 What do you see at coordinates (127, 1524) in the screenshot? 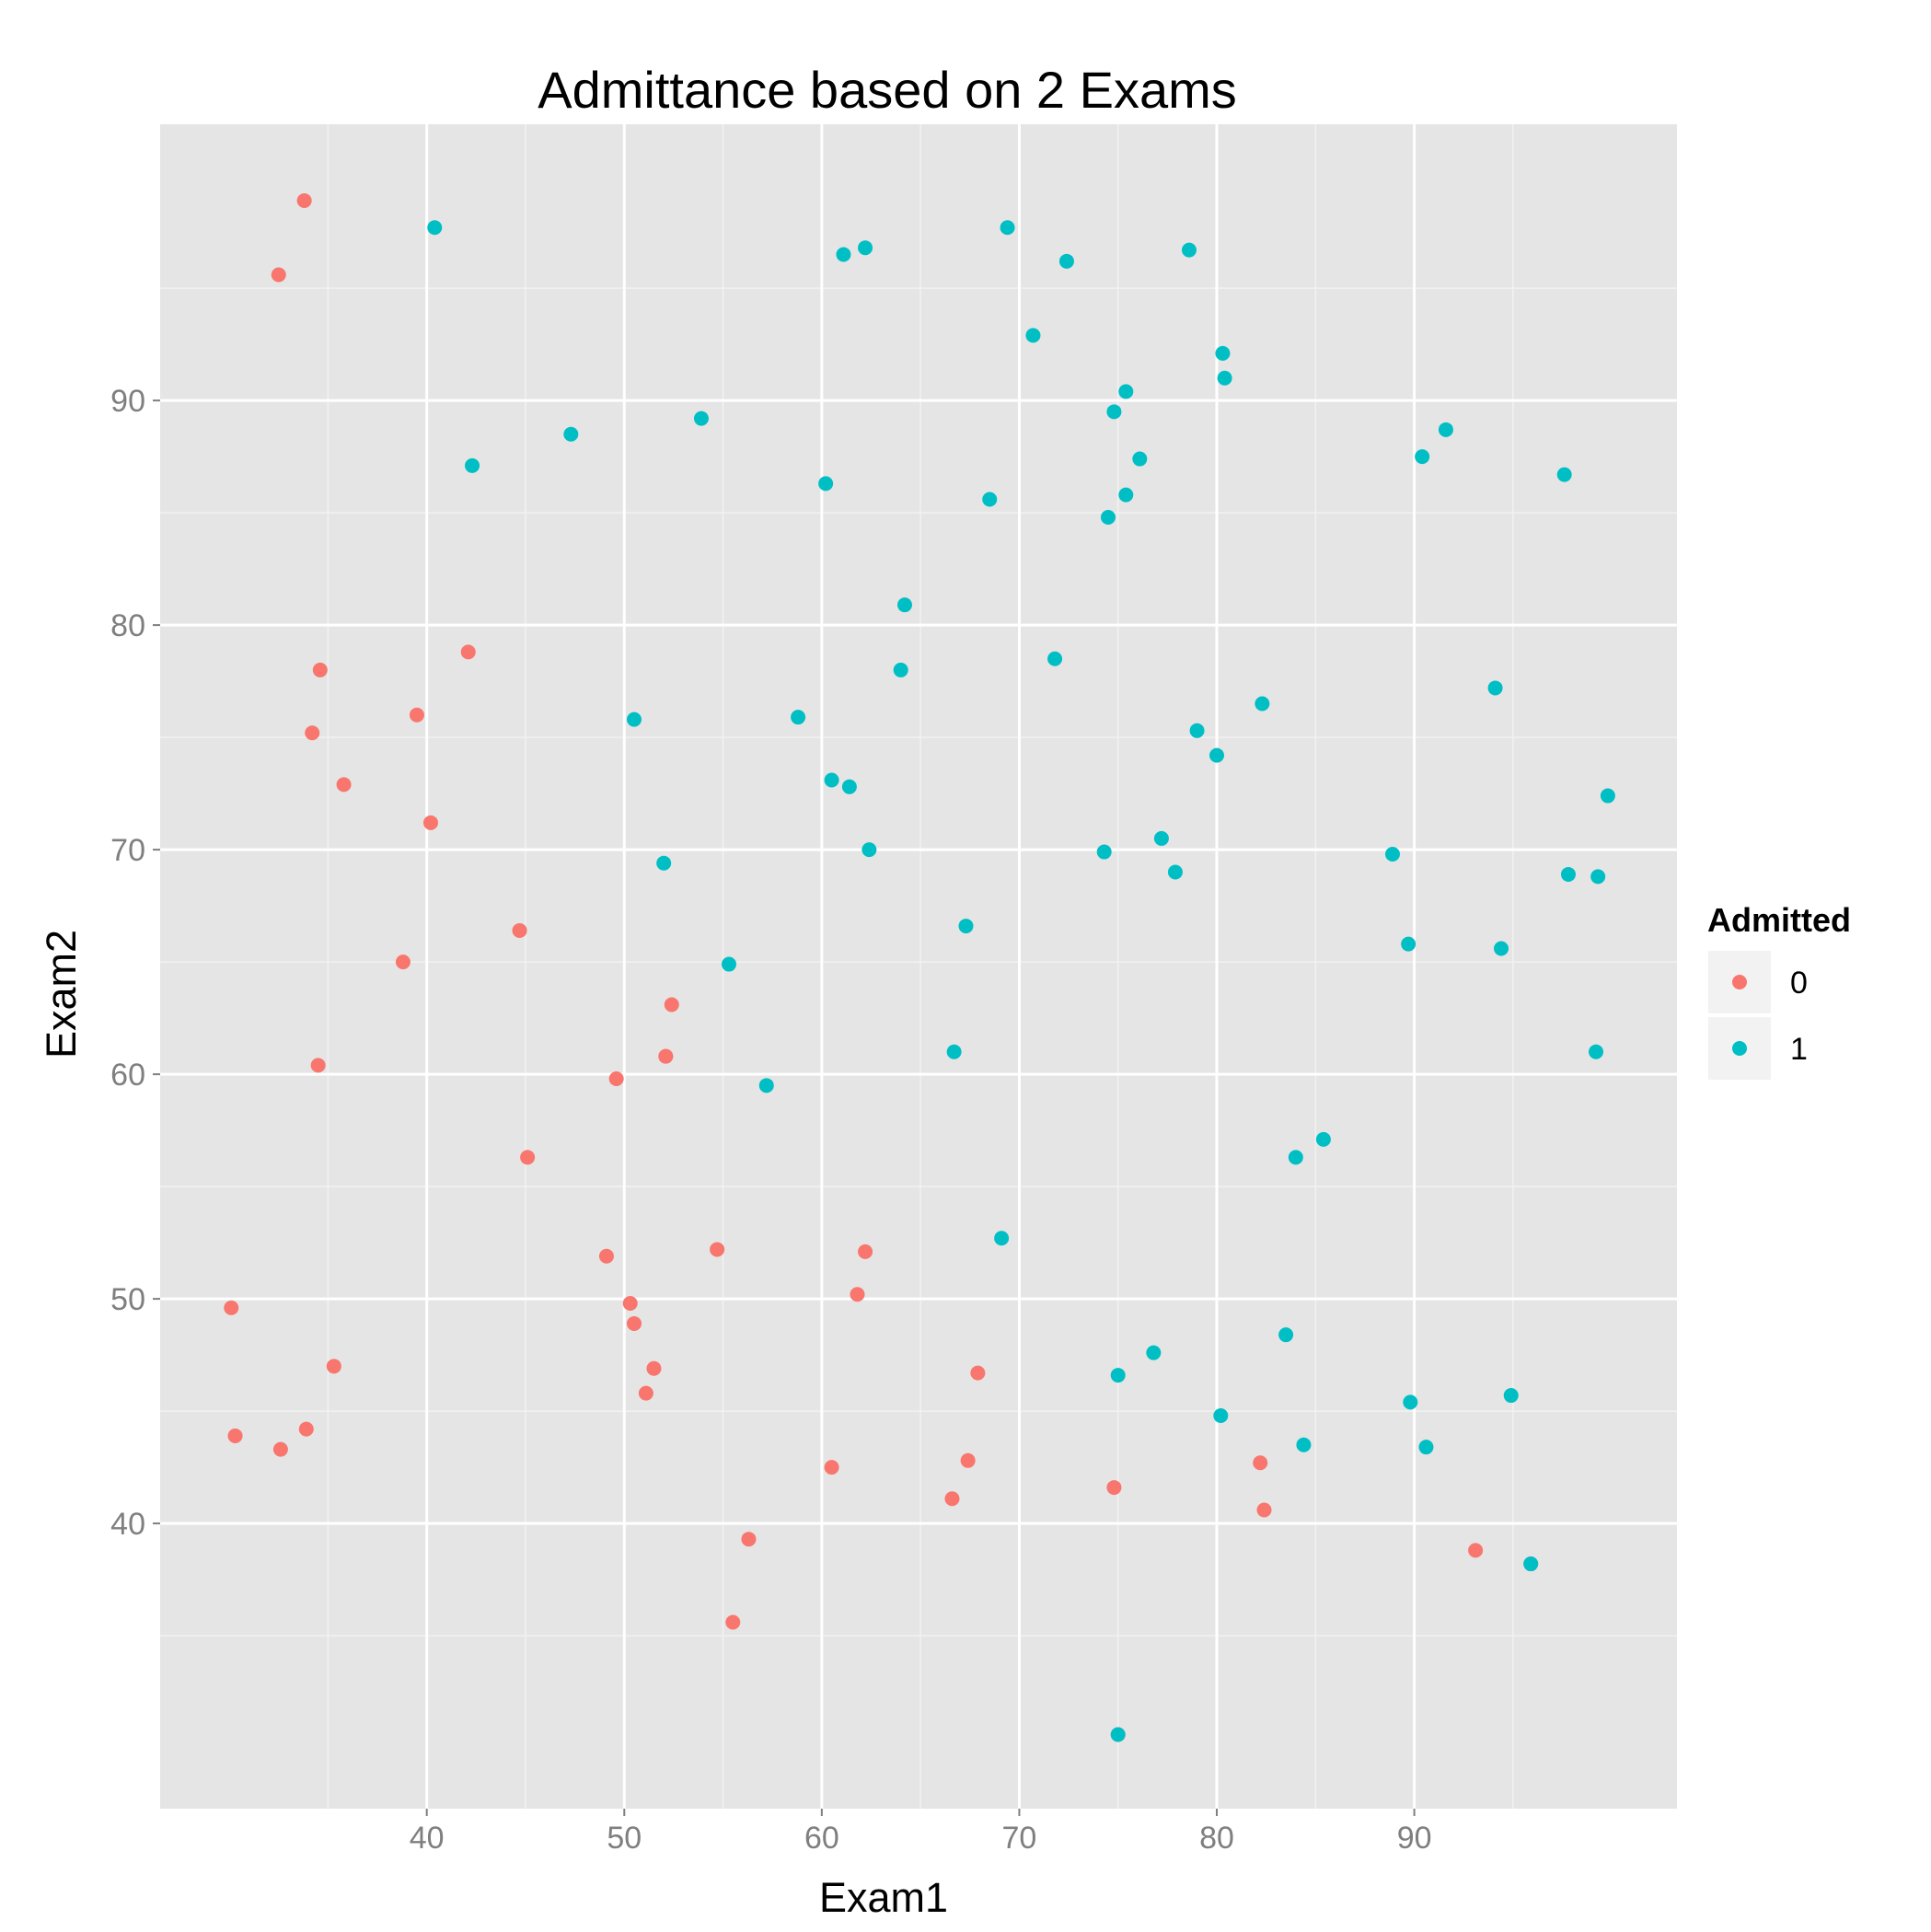
I see `y-tick-label: 40` at bounding box center [127, 1524].